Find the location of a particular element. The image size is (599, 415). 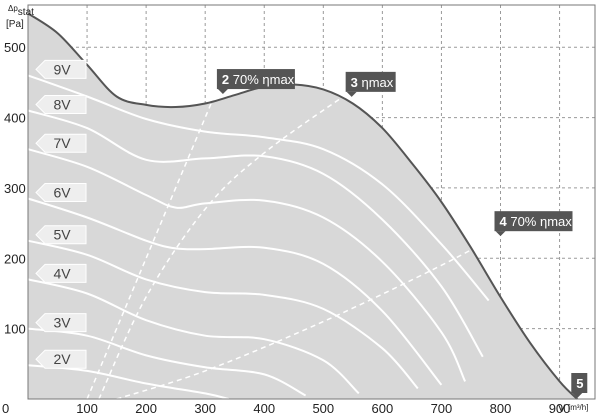

voltage-labels: 9V 8V 7V 6V 5V 4V 3V 2V is located at coordinates (61, 214).